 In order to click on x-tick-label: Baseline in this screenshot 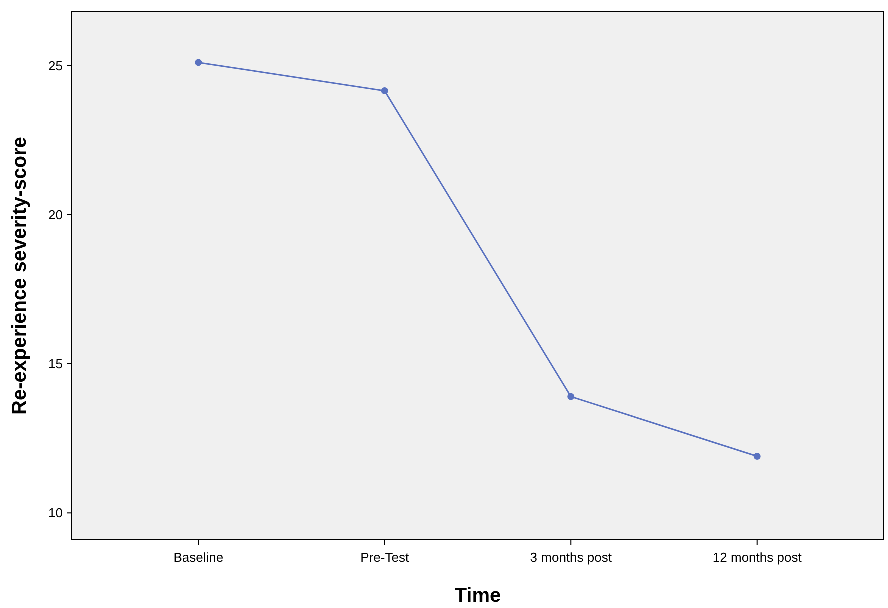, I will do `click(199, 557)`.